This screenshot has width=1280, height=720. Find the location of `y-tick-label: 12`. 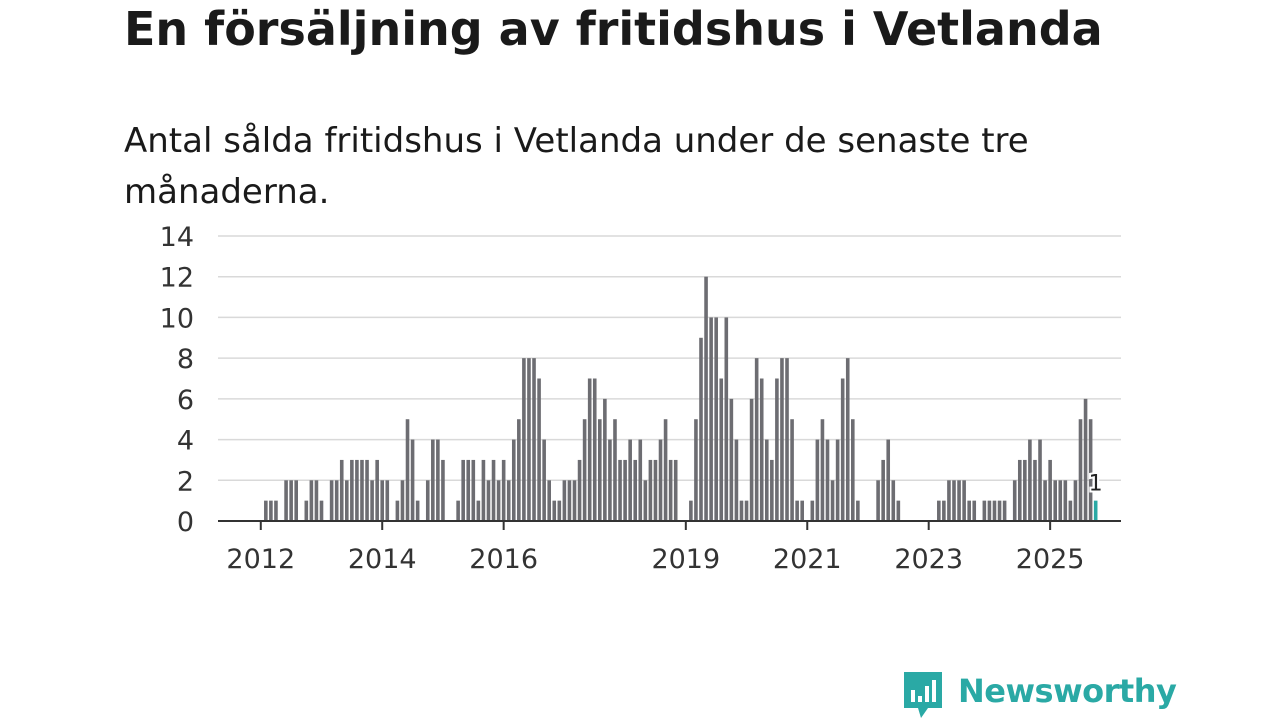

y-tick-label: 12 is located at coordinates (177, 278).